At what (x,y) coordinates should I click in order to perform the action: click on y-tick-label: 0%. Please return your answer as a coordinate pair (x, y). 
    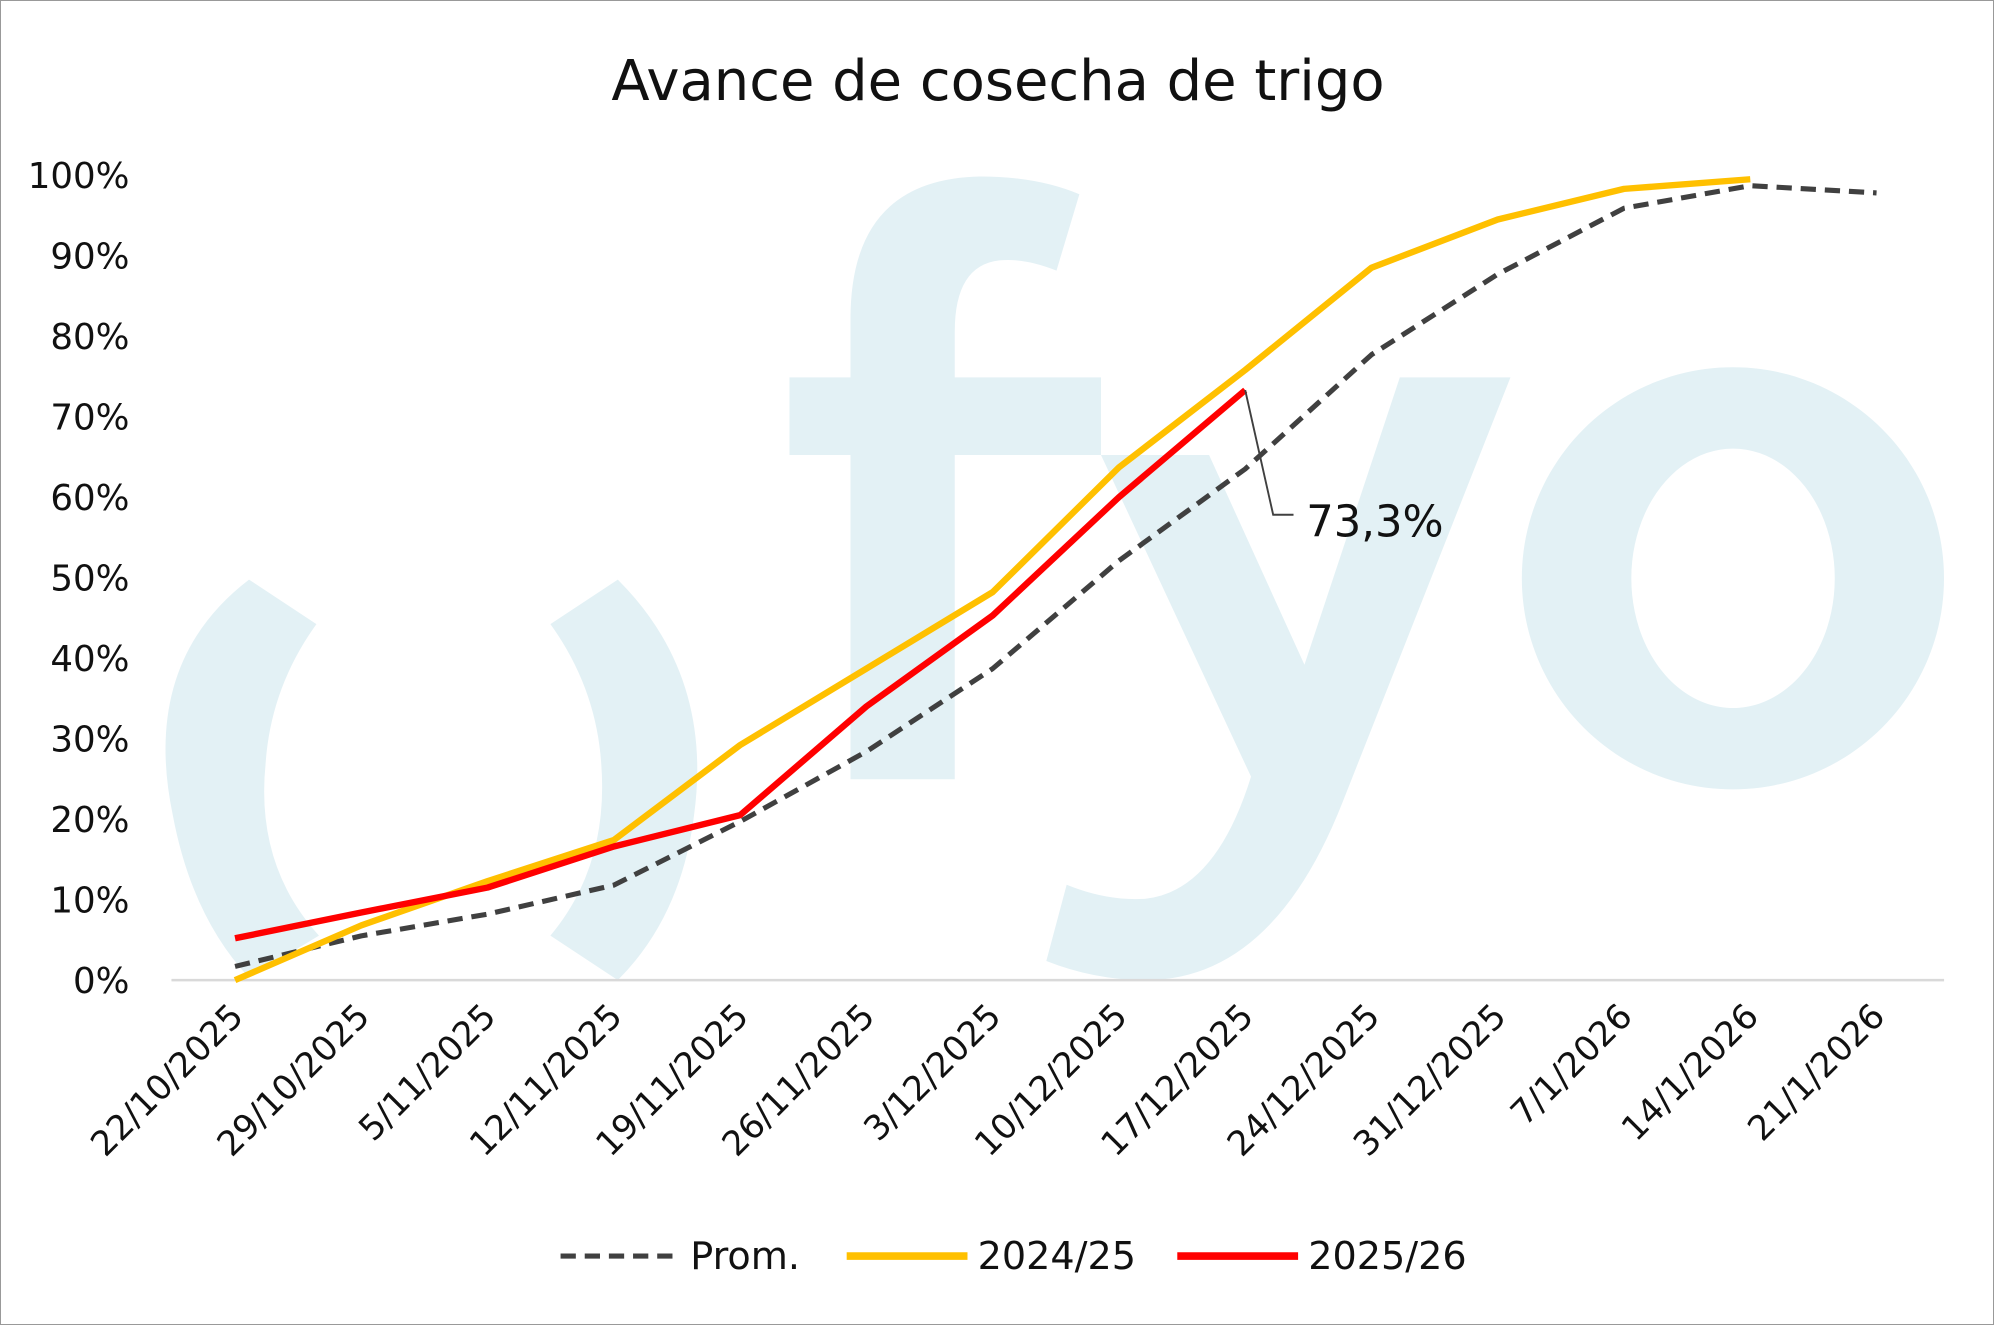
    Looking at the image, I should click on (101, 981).